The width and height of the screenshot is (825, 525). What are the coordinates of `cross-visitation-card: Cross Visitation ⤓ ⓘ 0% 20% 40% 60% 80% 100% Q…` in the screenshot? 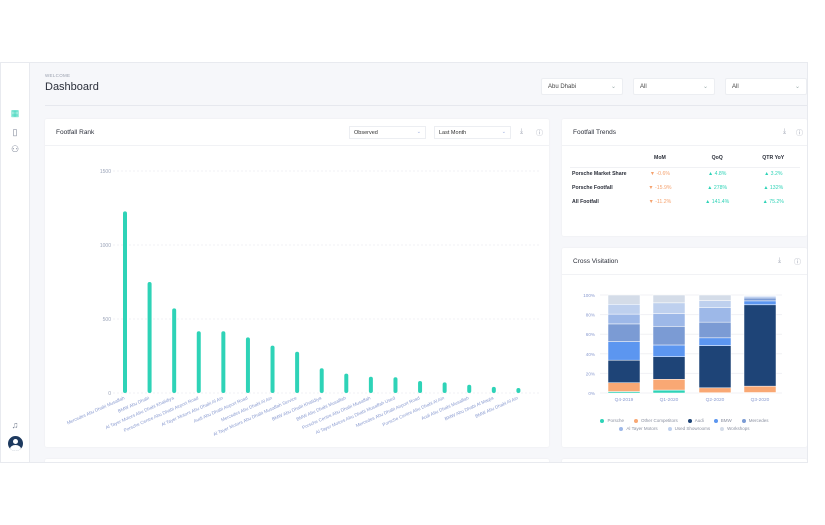 It's located at (684, 347).